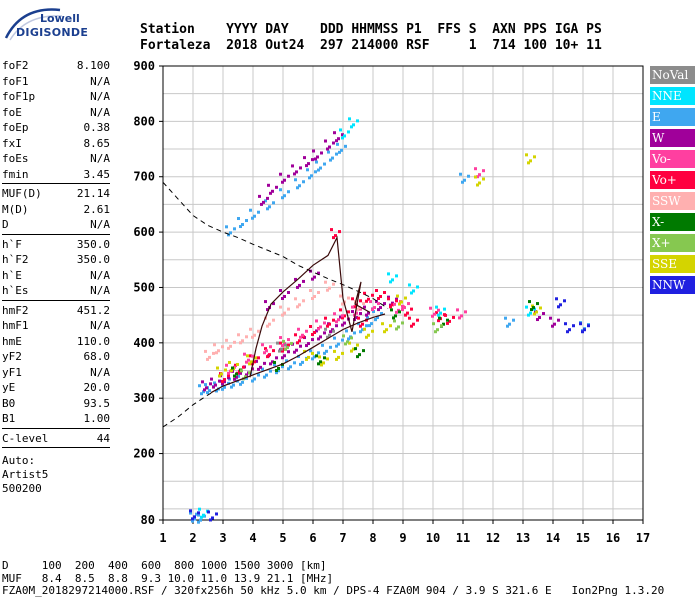 The width and height of the screenshot is (700, 600). I want to click on legend-item: E, so click(672, 117).